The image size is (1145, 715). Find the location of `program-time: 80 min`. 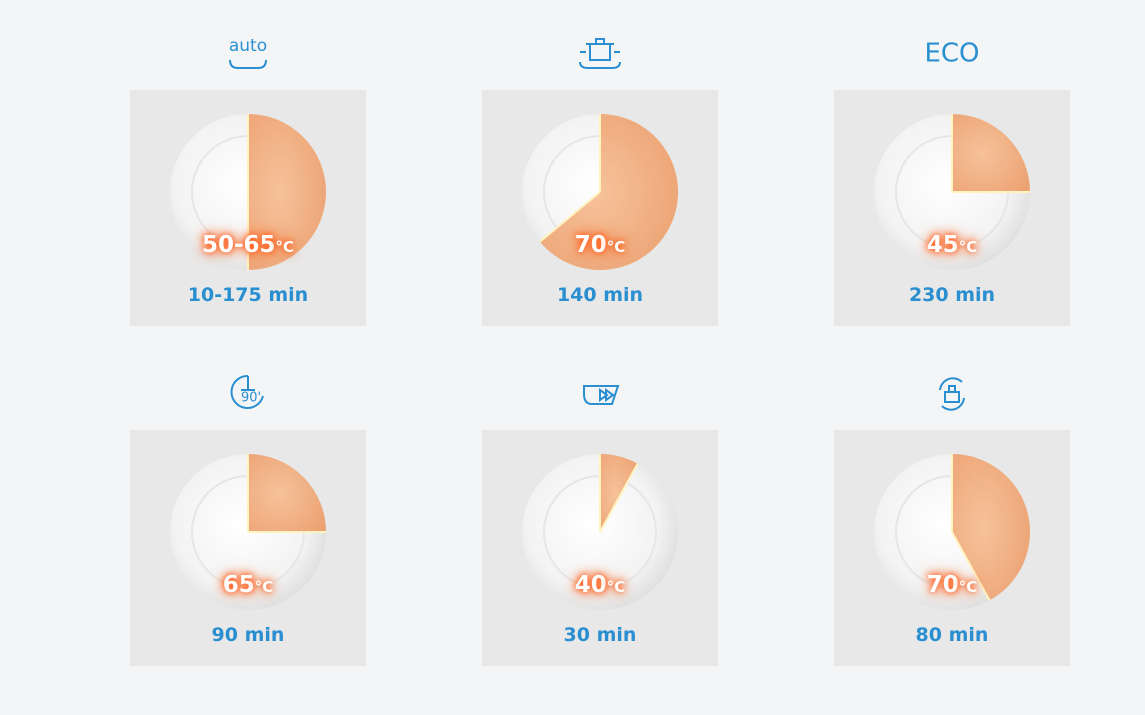

program-time: 80 min is located at coordinates (952, 635).